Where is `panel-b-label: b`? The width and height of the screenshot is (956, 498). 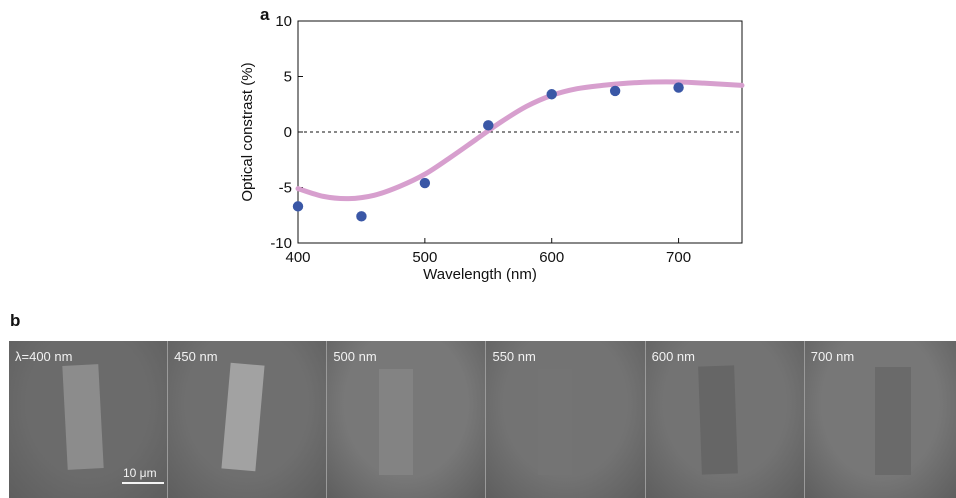
panel-b-label: b is located at coordinates (15, 320).